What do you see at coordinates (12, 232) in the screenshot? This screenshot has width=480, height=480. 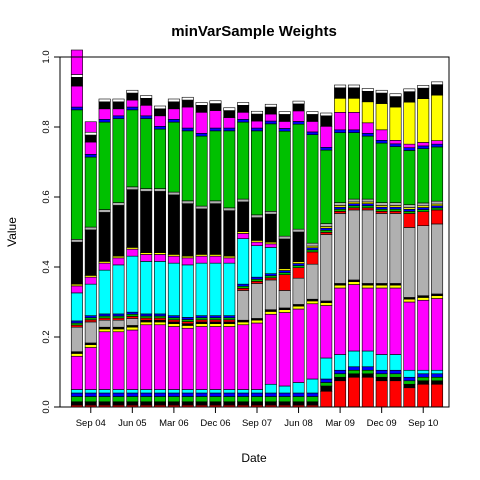 I see `y-axis-label: Value` at bounding box center [12, 232].